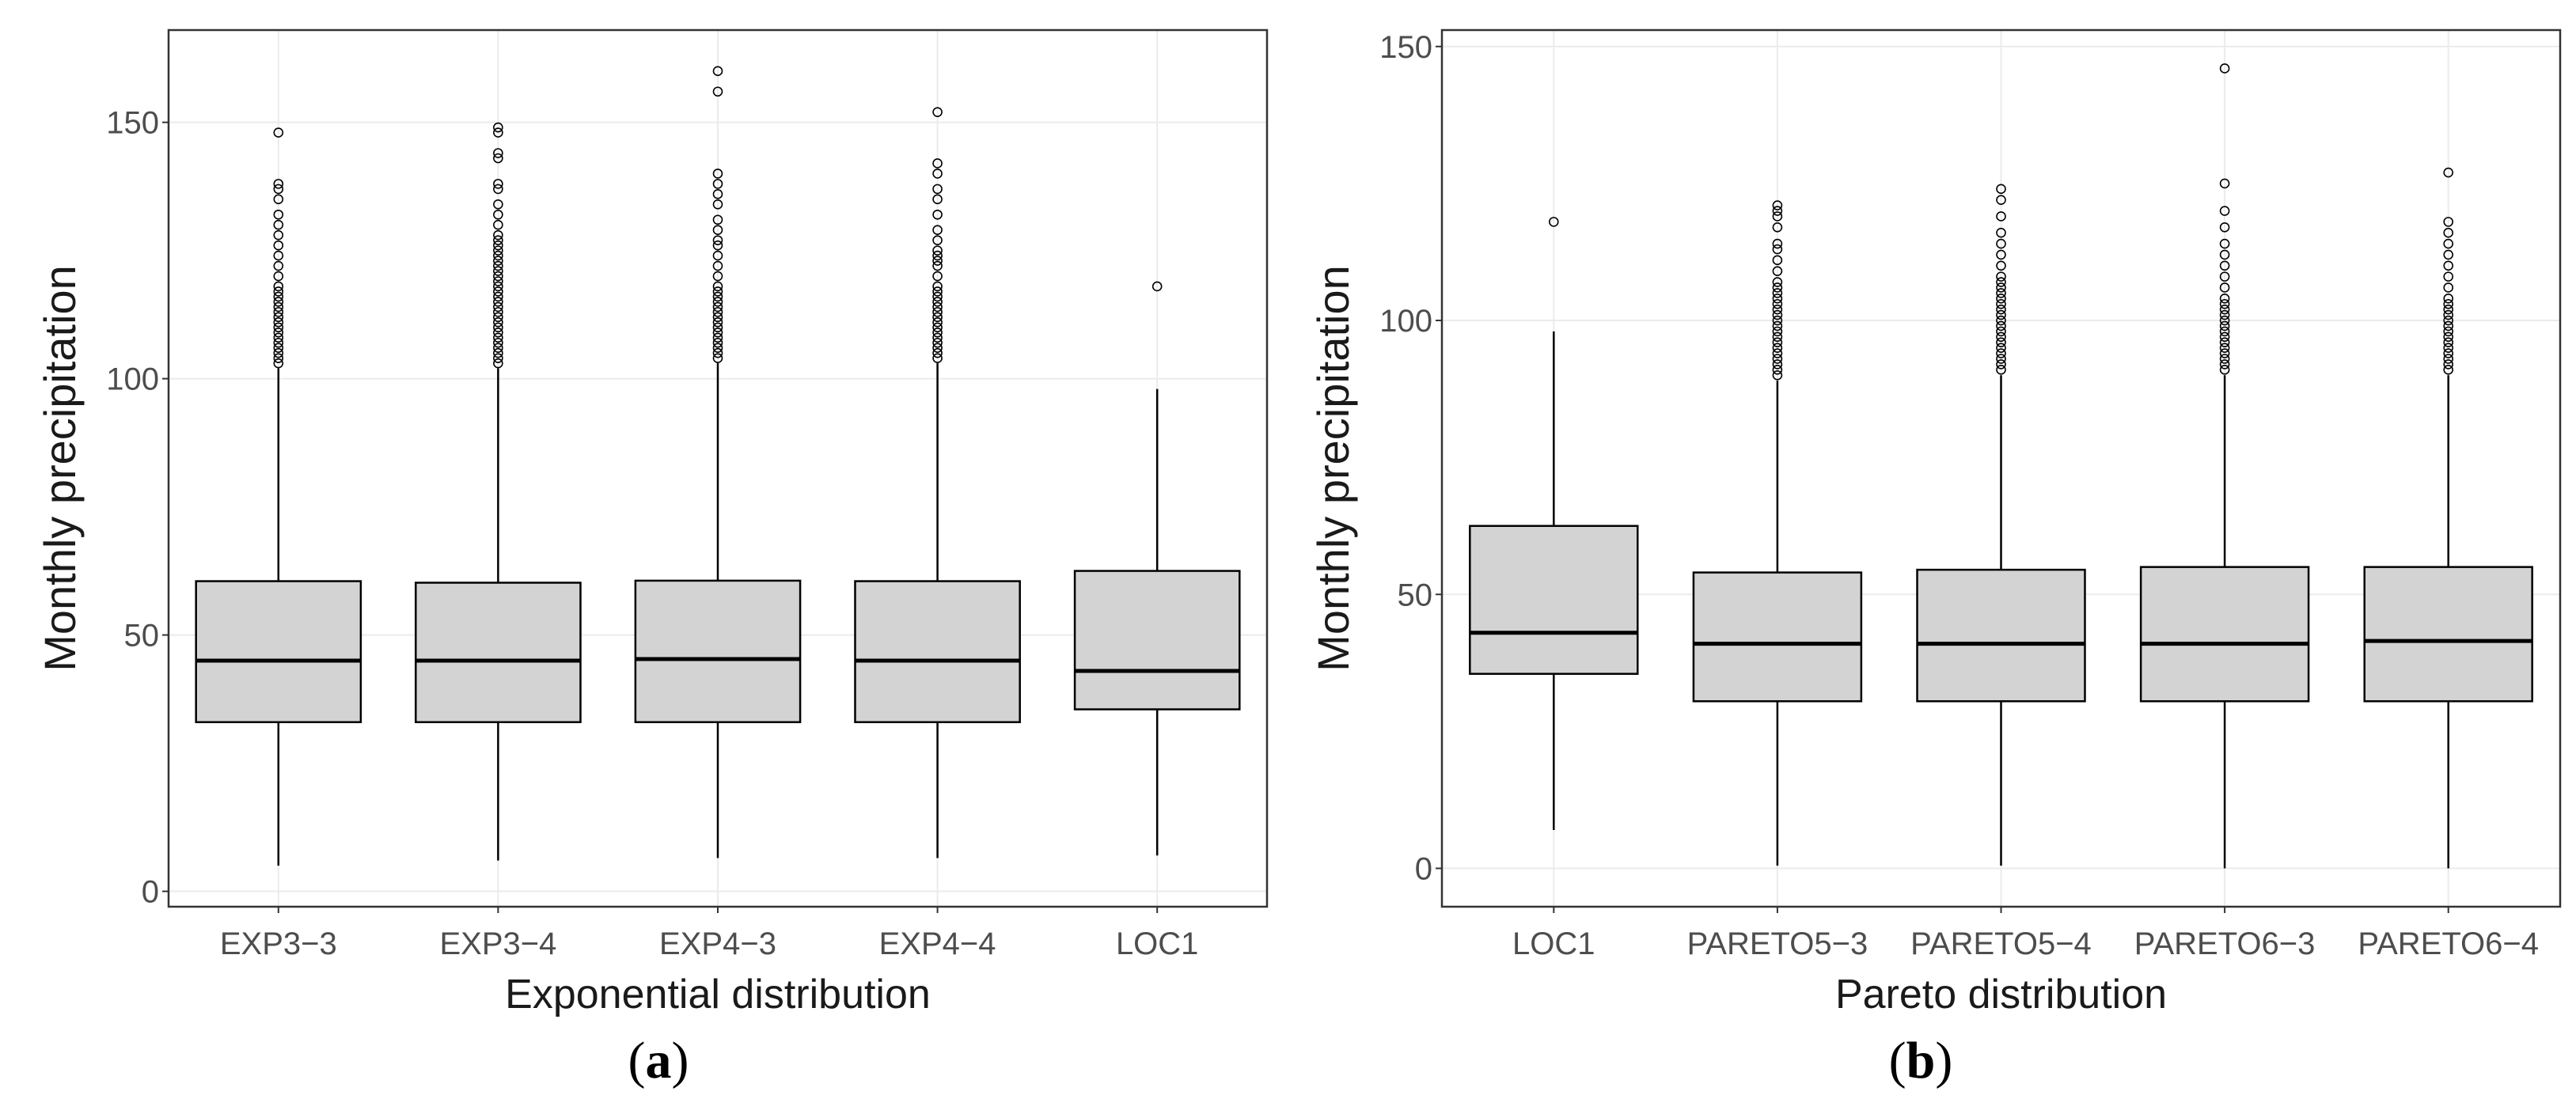 Image resolution: width=2576 pixels, height=1114 pixels. I want to click on x-tick-label: PARETO5−3, so click(1777, 943).